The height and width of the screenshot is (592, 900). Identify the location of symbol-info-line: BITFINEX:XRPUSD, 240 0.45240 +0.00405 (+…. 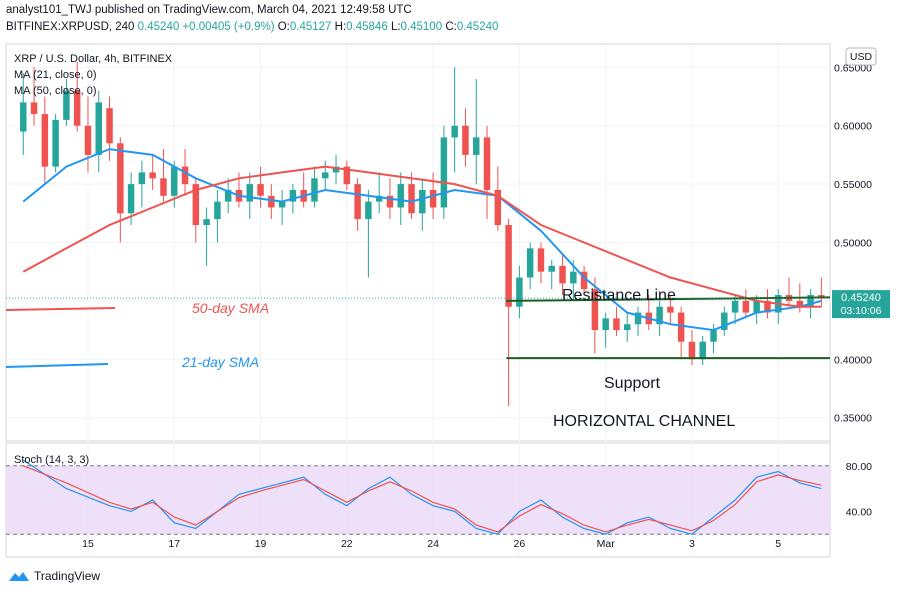
(252, 27).